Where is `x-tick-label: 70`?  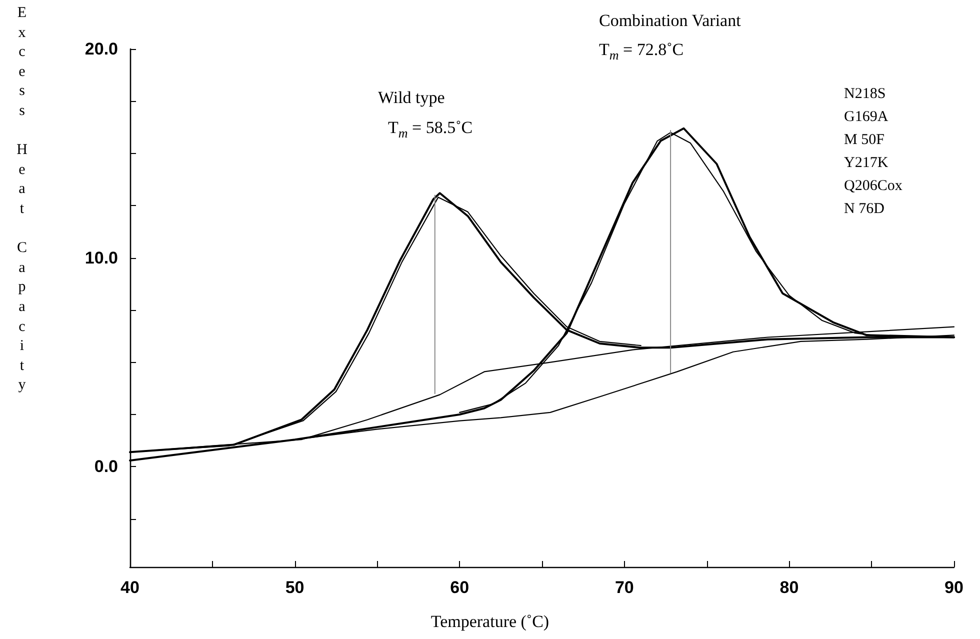 x-tick-label: 70 is located at coordinates (624, 587).